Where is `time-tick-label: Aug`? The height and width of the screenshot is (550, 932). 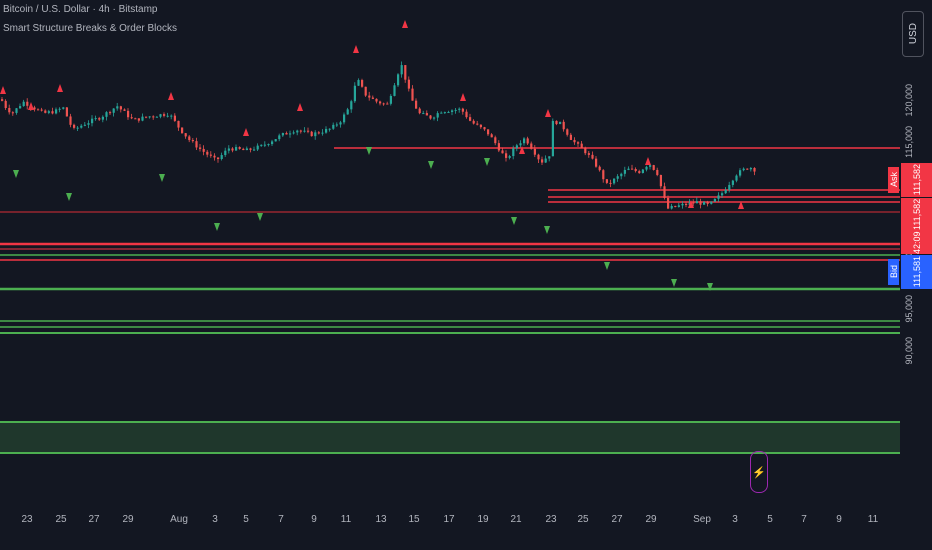
time-tick-label: Aug is located at coordinates (179, 519).